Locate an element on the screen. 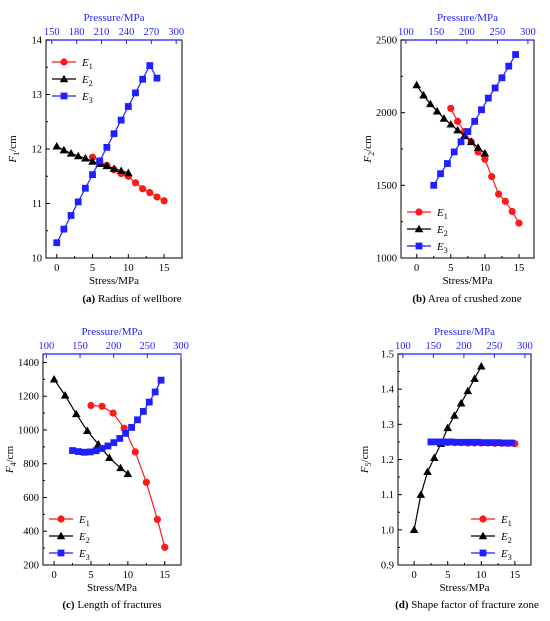 This screenshot has width=550, height=621. x-axis-label: Stress/MPa is located at coordinates (114, 281).